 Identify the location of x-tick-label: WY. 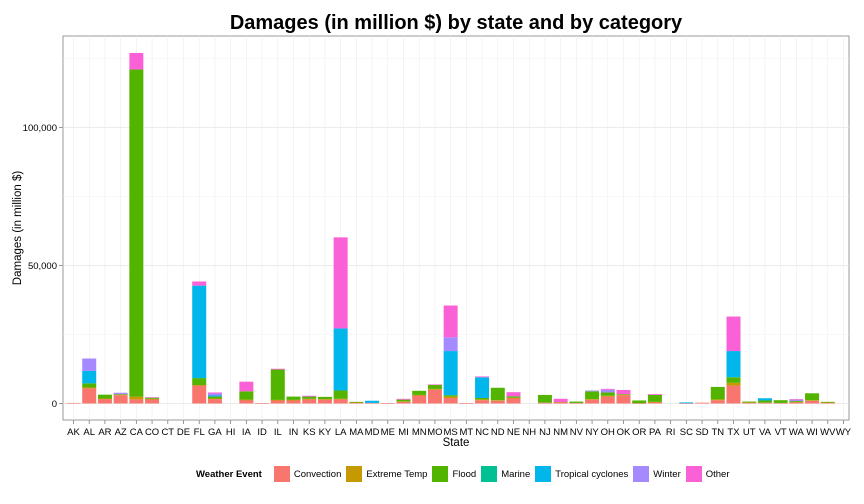
(844, 432).